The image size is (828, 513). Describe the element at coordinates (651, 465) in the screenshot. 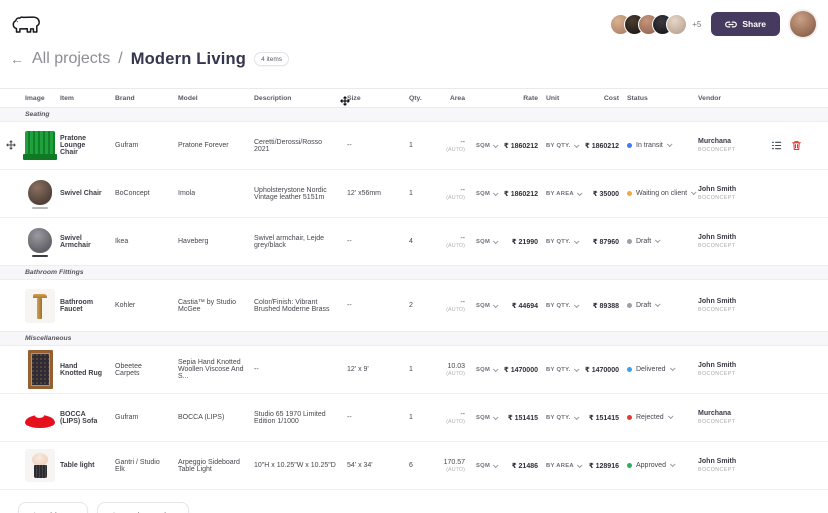

I see `status-select: Approved` at that location.